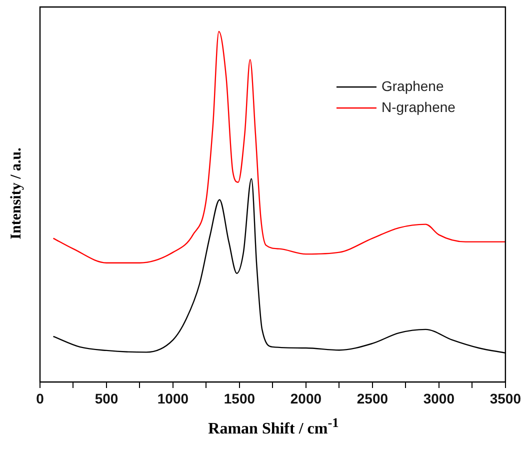  I want to click on x-tick-label: 2000, so click(306, 398).